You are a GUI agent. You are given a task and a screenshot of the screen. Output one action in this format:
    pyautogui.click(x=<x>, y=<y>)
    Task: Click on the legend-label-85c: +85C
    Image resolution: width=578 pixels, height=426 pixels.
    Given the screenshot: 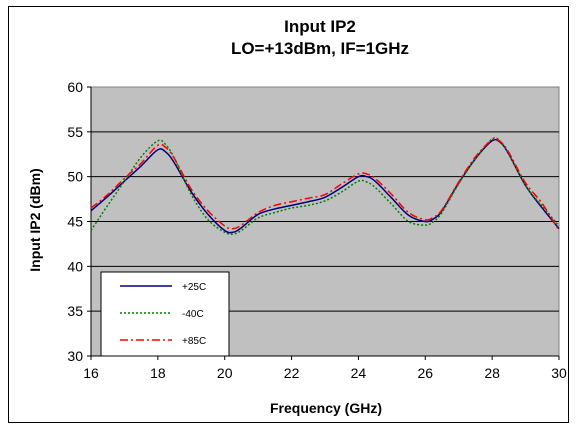 What is the action you would take?
    pyautogui.click(x=194, y=341)
    